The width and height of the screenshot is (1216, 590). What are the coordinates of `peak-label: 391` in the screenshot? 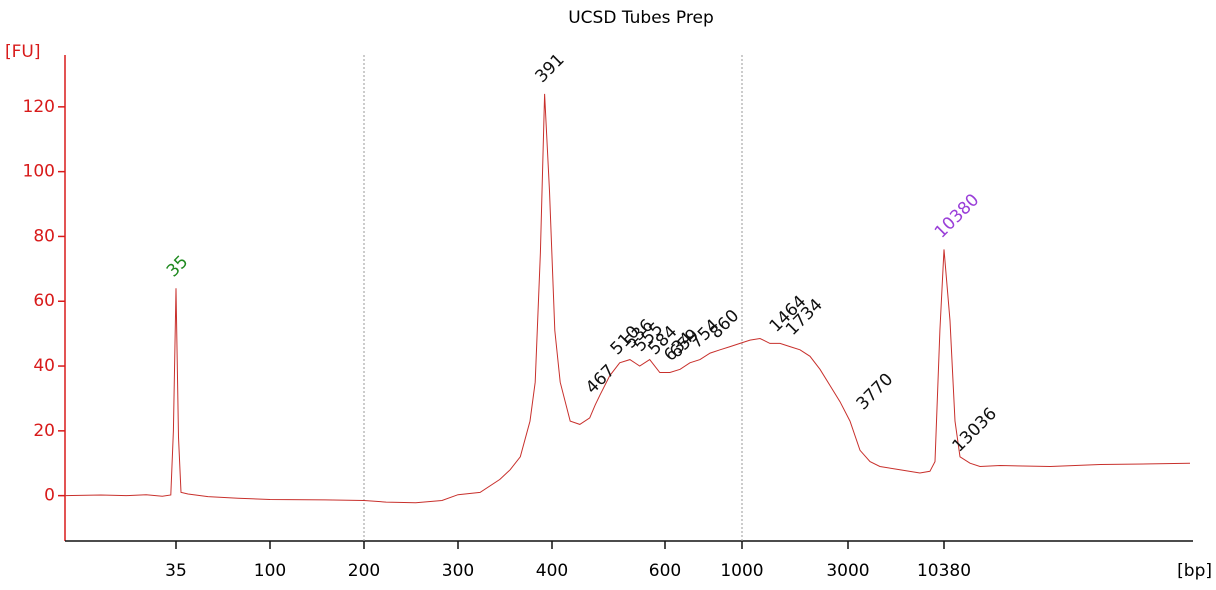 It's located at (549, 68).